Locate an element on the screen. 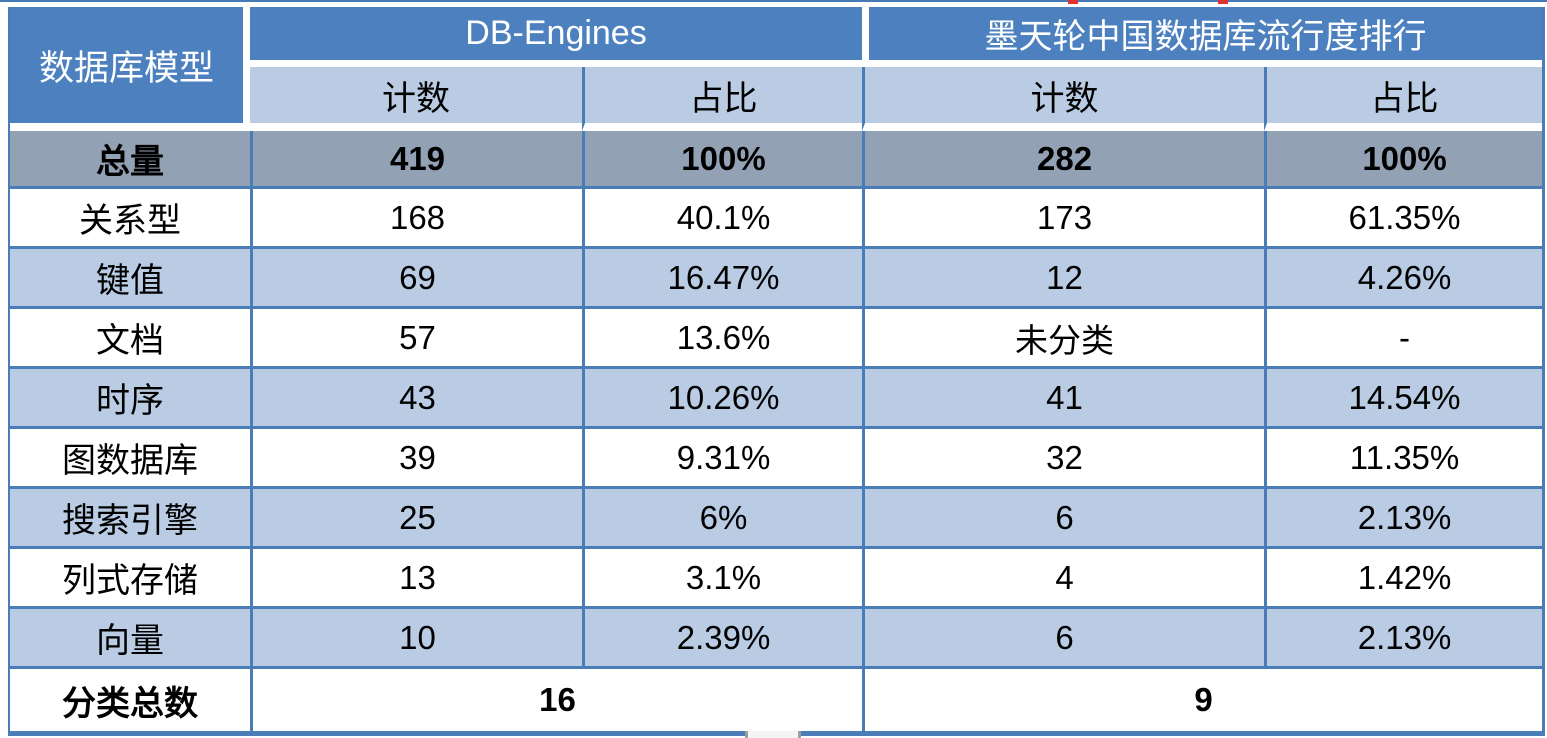 The width and height of the screenshot is (1547, 738). category-row-search-engine: 搜索引擎 25 6% 6 2.13% is located at coordinates (776, 519).